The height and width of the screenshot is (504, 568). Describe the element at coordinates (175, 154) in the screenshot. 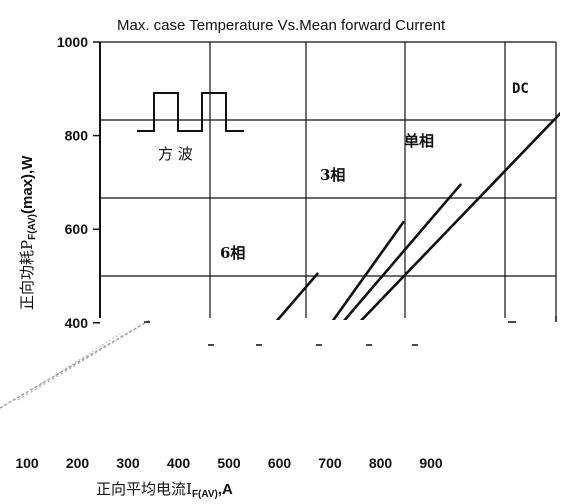

I see `inset-label: 方 波` at that location.